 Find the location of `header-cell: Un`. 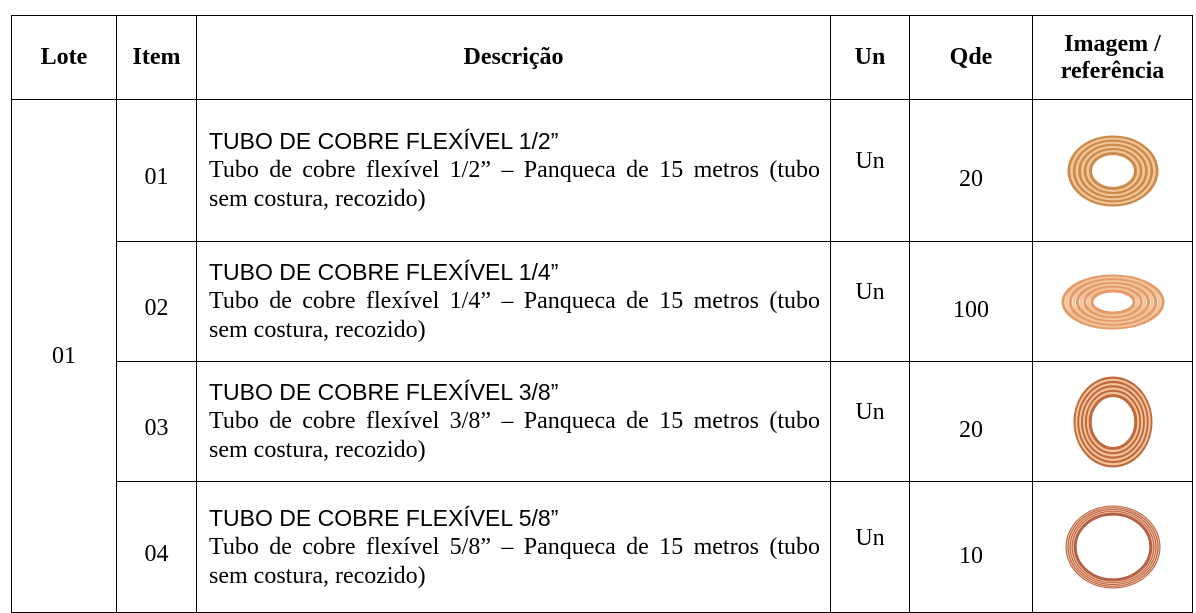

header-cell: Un is located at coordinates (870, 57).